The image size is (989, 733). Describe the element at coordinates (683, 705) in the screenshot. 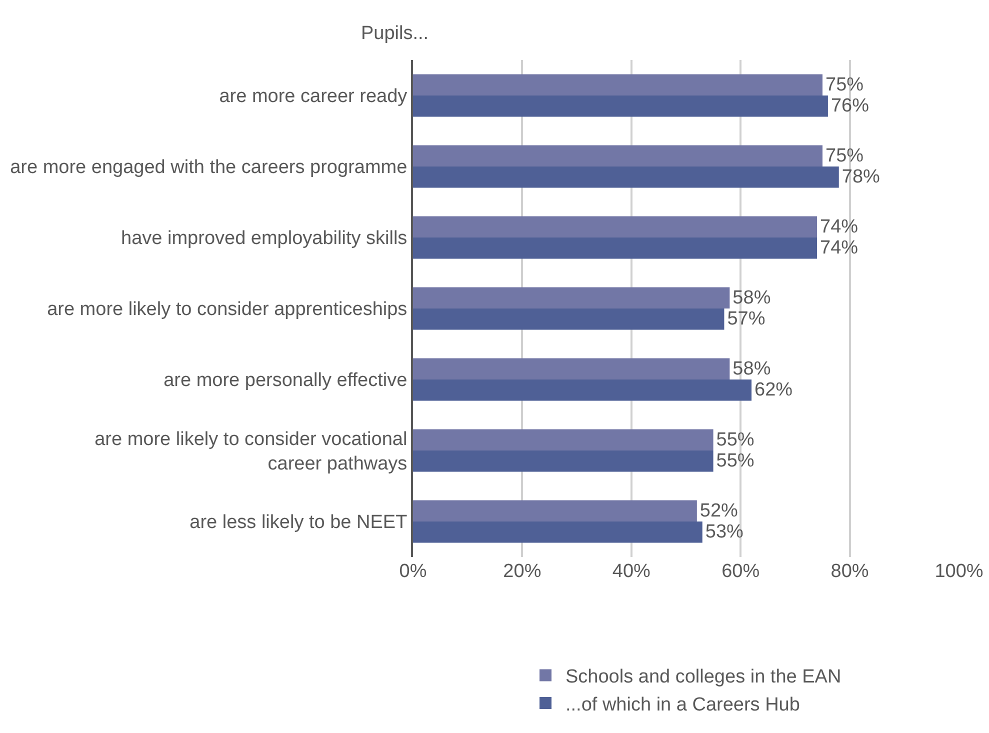

I see `legend-label: ...of which in a Careers Hub` at that location.